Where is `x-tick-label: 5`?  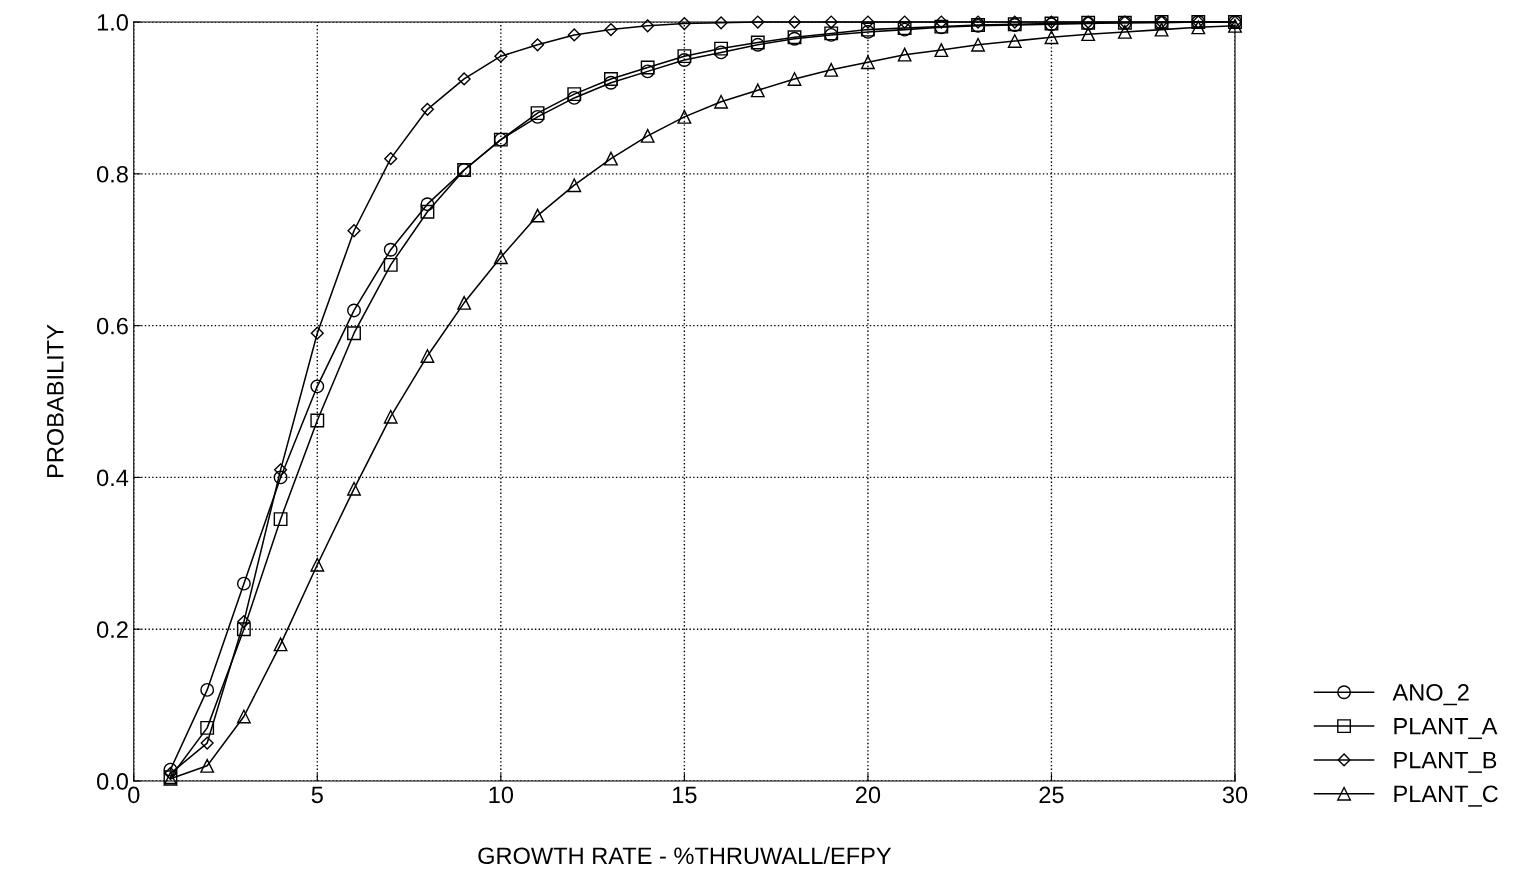
x-tick-label: 5 is located at coordinates (317, 795).